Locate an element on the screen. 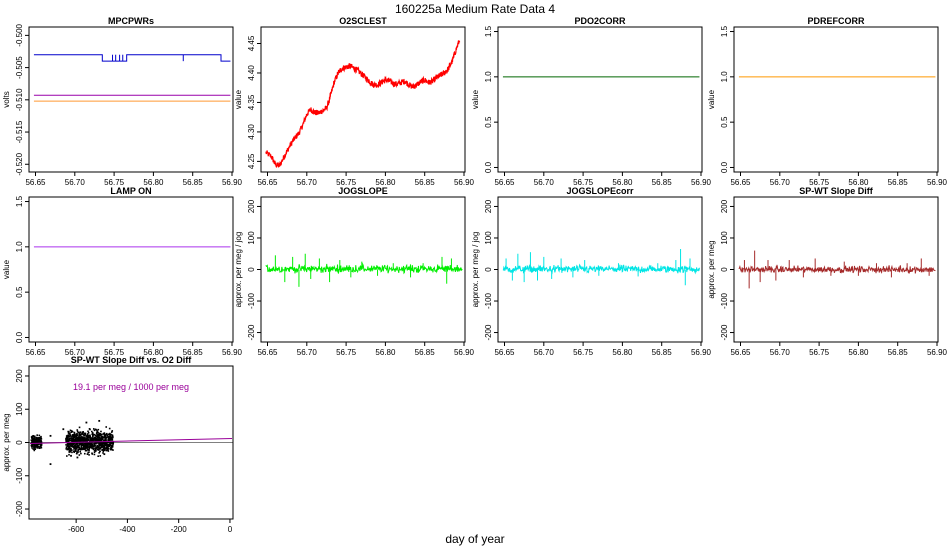 The image size is (950, 550). plot-area is located at coordinates (132, 78).